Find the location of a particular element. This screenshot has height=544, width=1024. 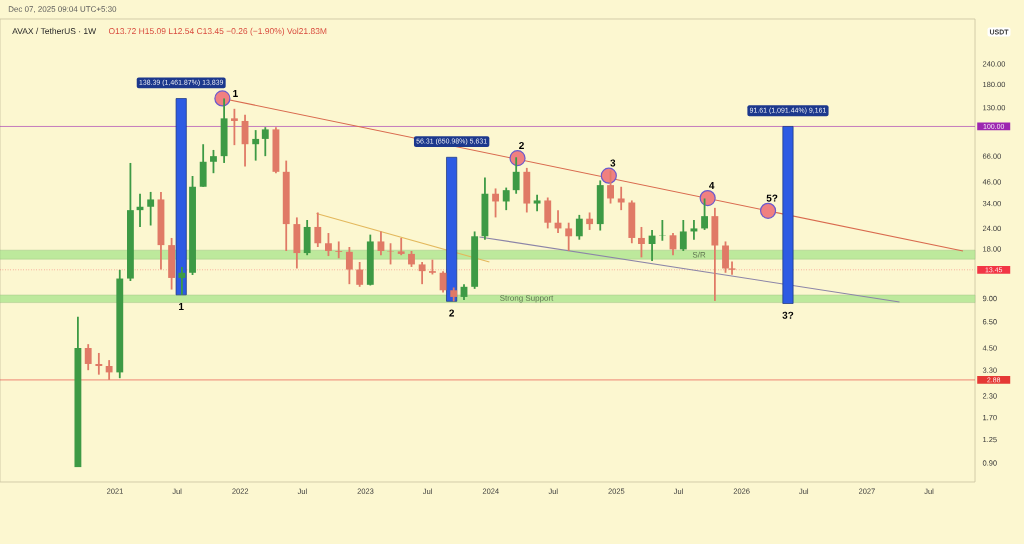

annotation: 3 is located at coordinates (613, 163).